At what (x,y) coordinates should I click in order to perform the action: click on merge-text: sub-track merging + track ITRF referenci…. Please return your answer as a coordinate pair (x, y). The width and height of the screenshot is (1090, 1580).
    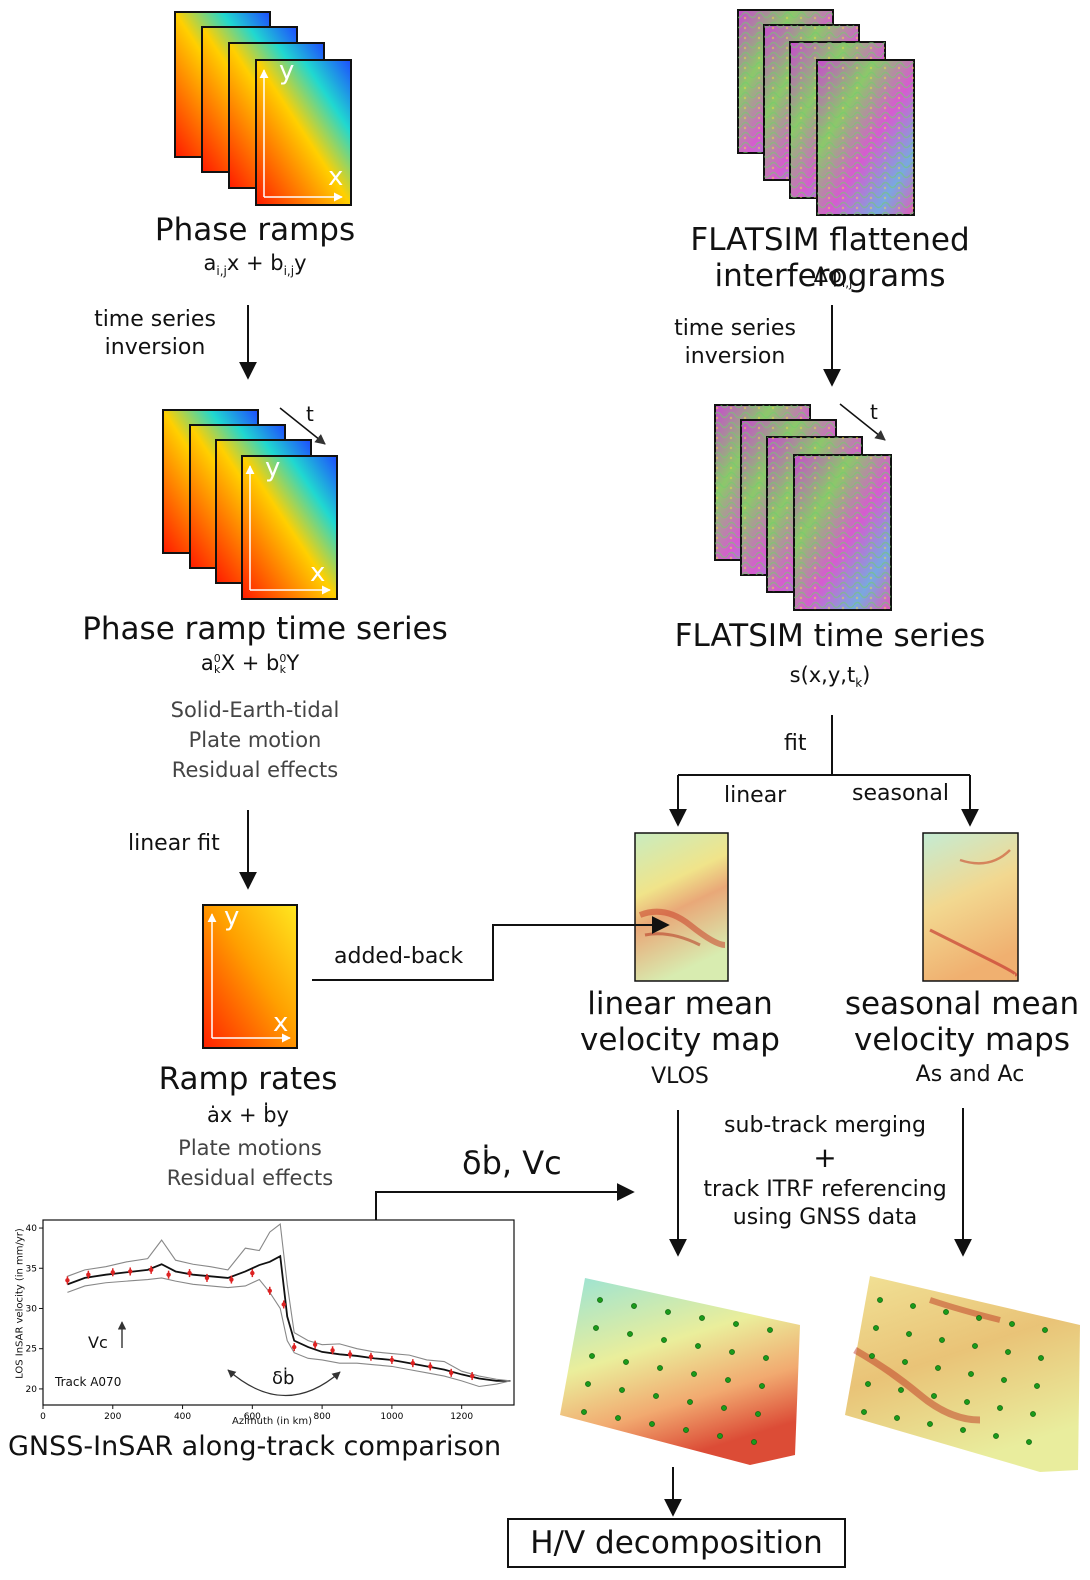
    Looking at the image, I should click on (825, 1172).